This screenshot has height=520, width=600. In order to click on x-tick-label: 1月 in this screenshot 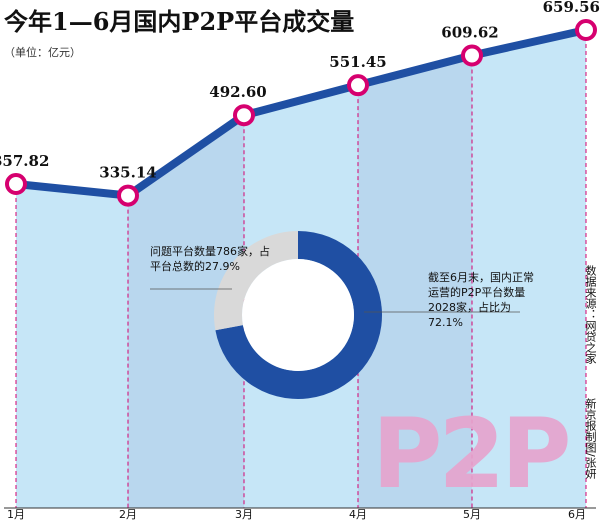, I will do `click(16, 514)`.